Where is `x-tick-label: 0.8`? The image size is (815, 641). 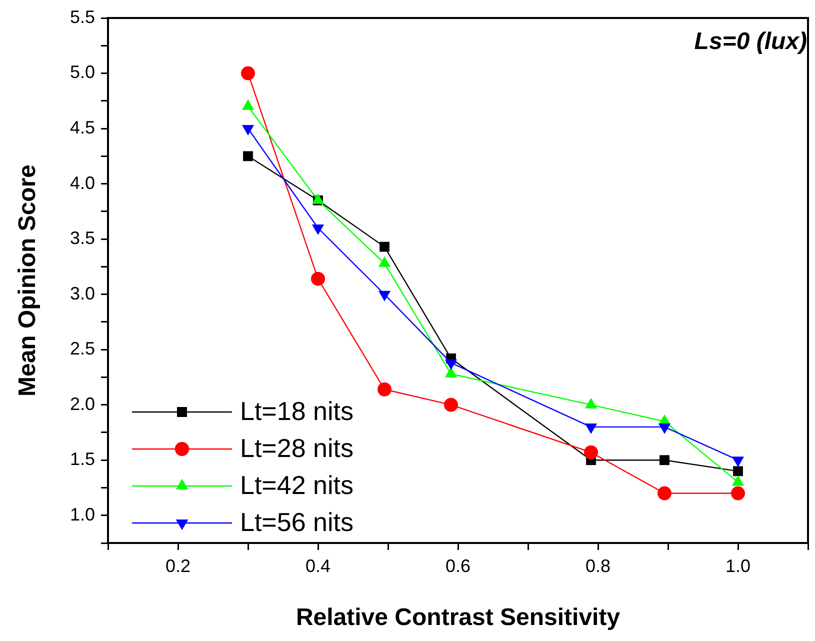
x-tick-label: 0.8 is located at coordinates (598, 566).